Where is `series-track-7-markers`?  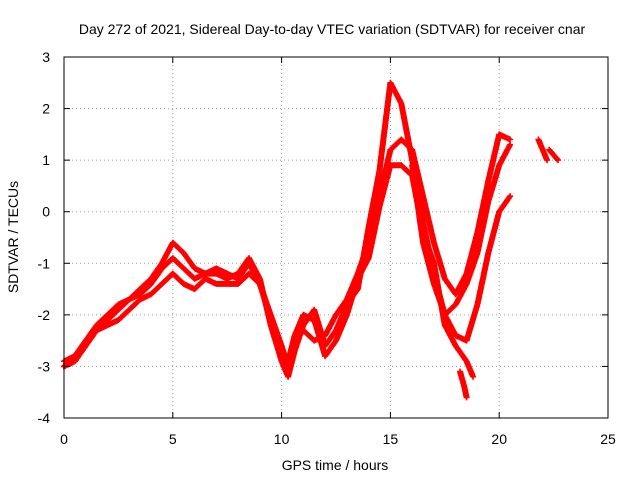
series-track-7-markers is located at coordinates (553, 155).